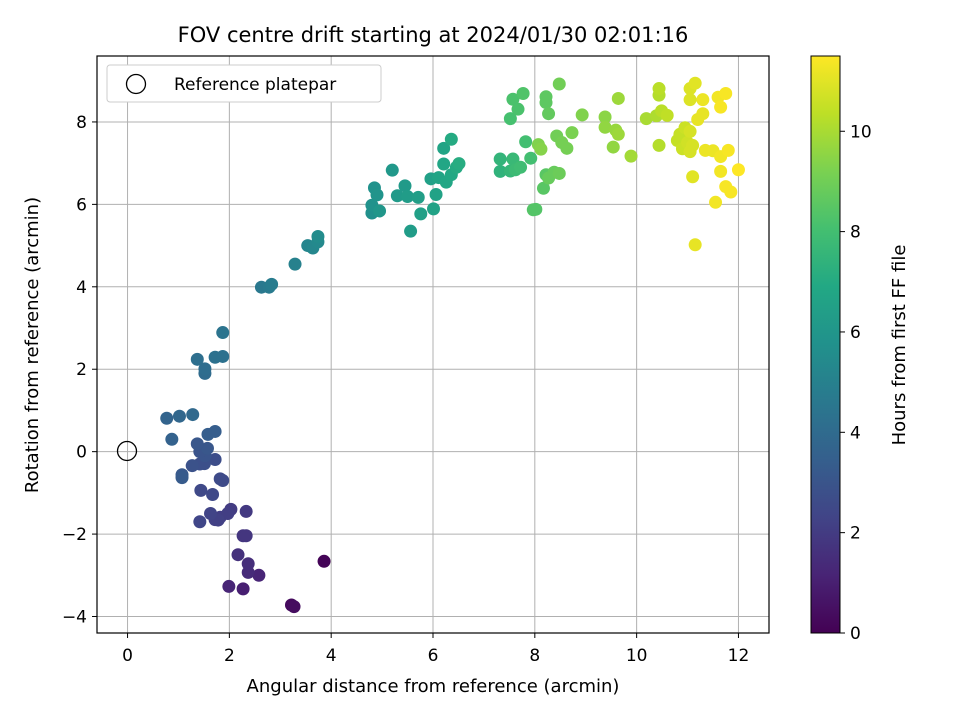 The height and width of the screenshot is (724, 960). What do you see at coordinates (81, 370) in the screenshot?
I see `y-tick-label: 2` at bounding box center [81, 370].